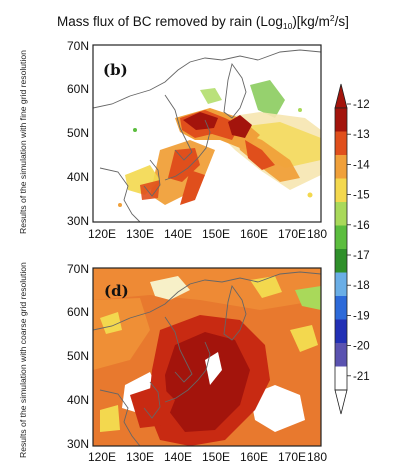 This screenshot has height=470, width=420. Describe the element at coordinates (358, 241) in the screenshot. I see `colorbar-labels: -12 -13 -14 -15 -16 -17 -18 -19 -20 -21` at that location.